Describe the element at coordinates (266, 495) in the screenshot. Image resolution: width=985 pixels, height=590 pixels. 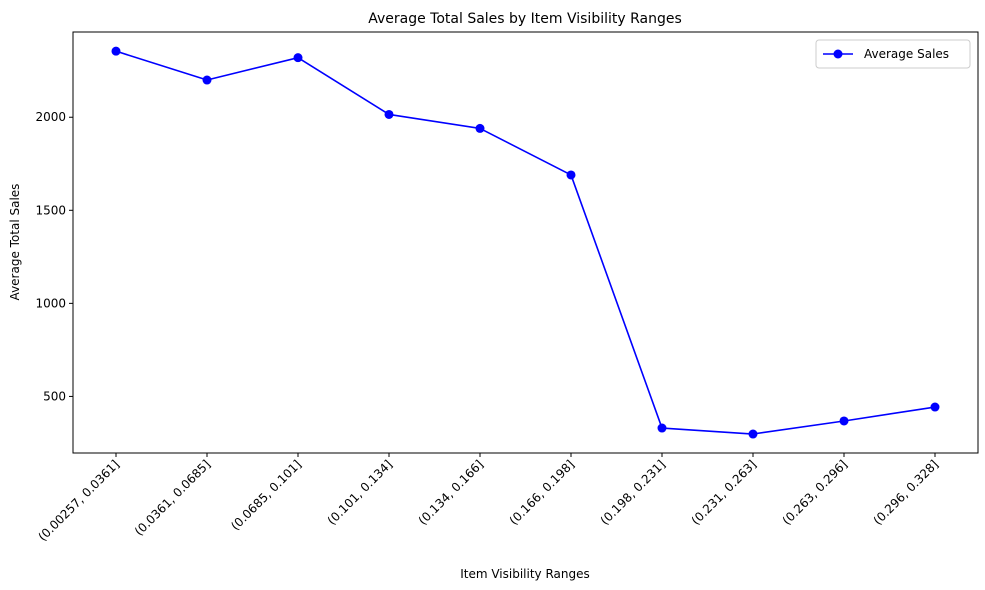
I see `x-tick-label: (0.0685, 0.101]` at that location.